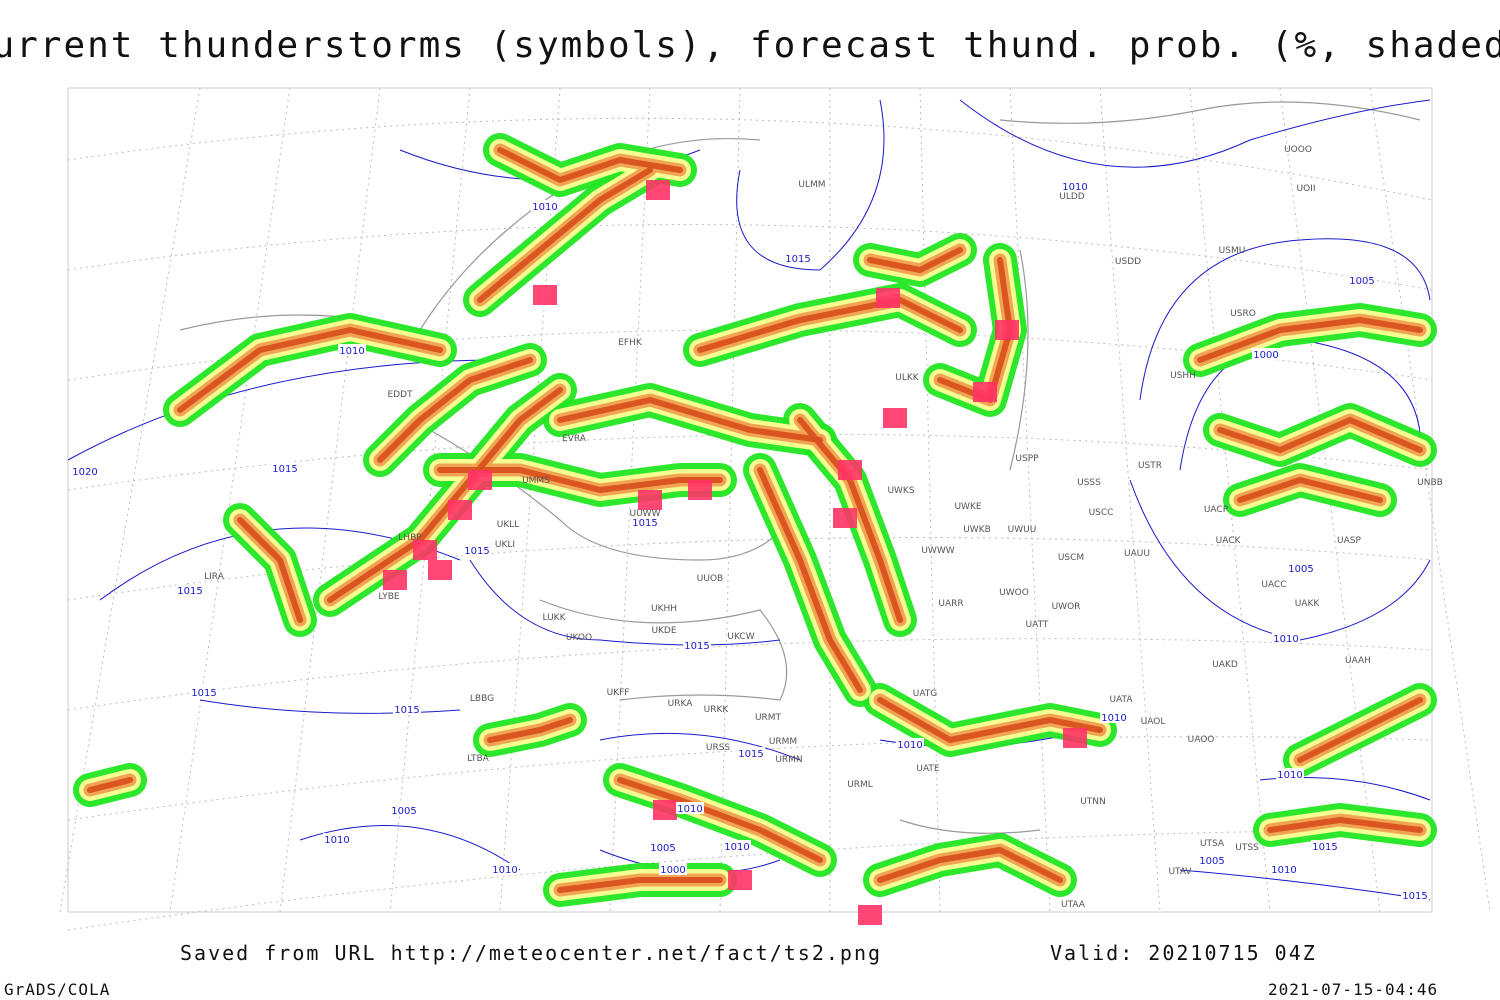 The width and height of the screenshot is (1500, 1000). Describe the element at coordinates (410, 538) in the screenshot. I see `station-label: LHBP` at that location.